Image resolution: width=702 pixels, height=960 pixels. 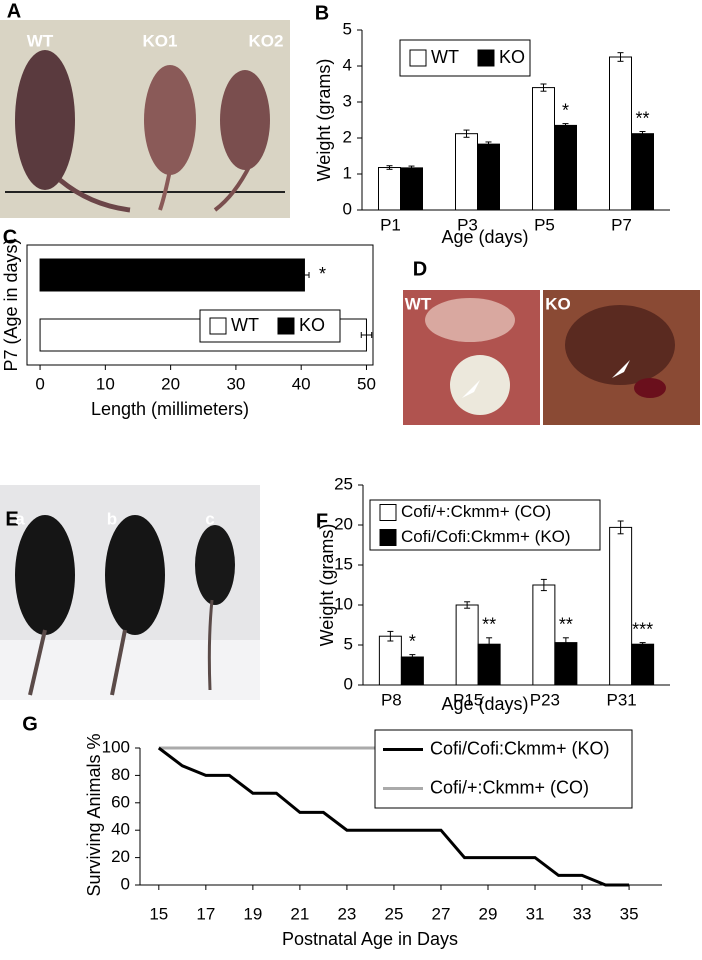 I want to click on y-tick-label: 2, so click(x=347, y=136).